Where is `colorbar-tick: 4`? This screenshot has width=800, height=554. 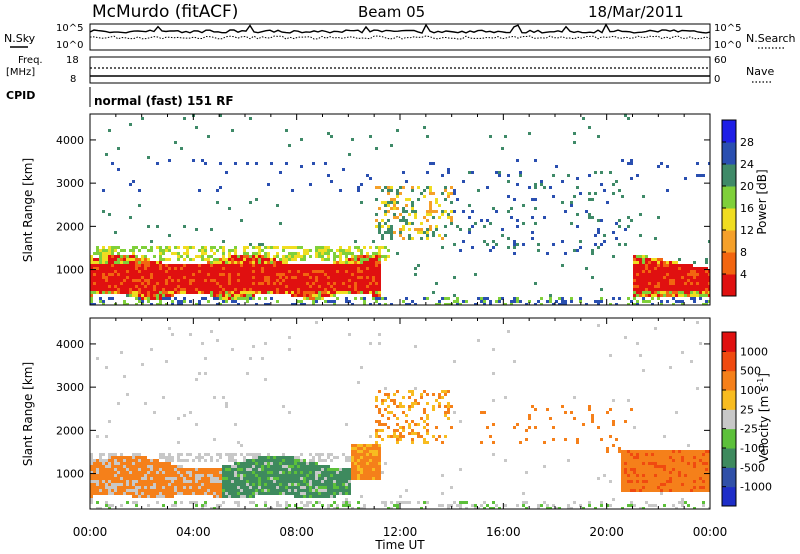
colorbar-tick: 4 is located at coordinates (743, 274).